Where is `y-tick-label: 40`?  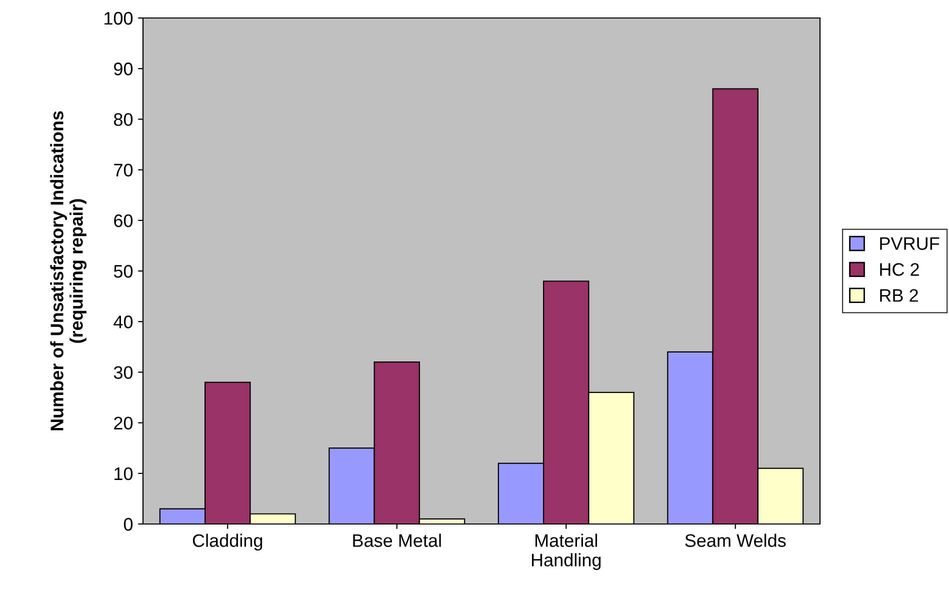
y-tick-label: 40 is located at coordinates (123, 322).